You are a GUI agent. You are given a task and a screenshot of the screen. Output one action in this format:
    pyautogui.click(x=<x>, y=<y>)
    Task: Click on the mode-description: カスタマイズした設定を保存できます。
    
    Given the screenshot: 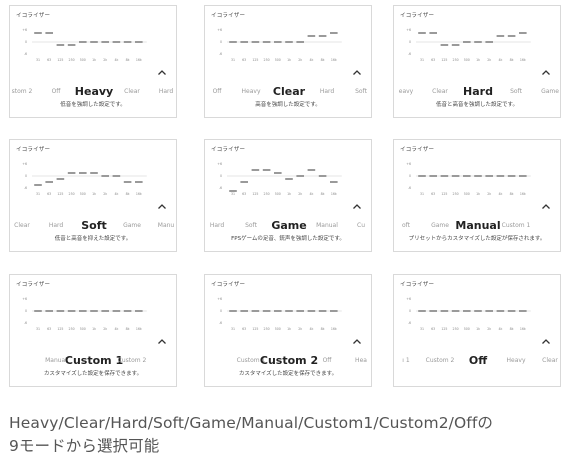 What is the action you would take?
    pyautogui.click(x=288, y=374)
    